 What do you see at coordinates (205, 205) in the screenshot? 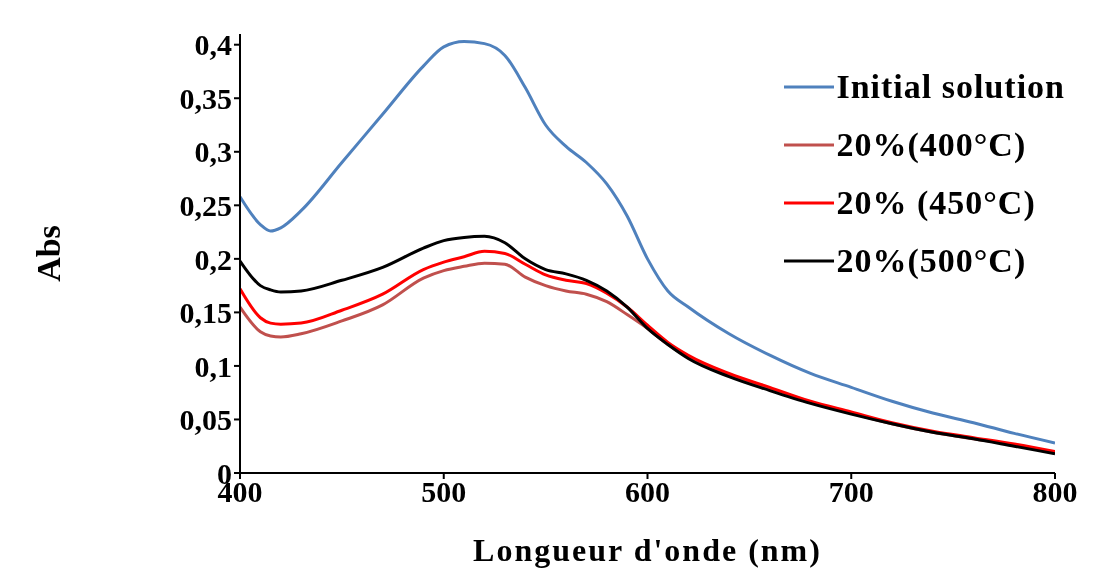
I see `y-tick-label: 0,25` at bounding box center [205, 205].